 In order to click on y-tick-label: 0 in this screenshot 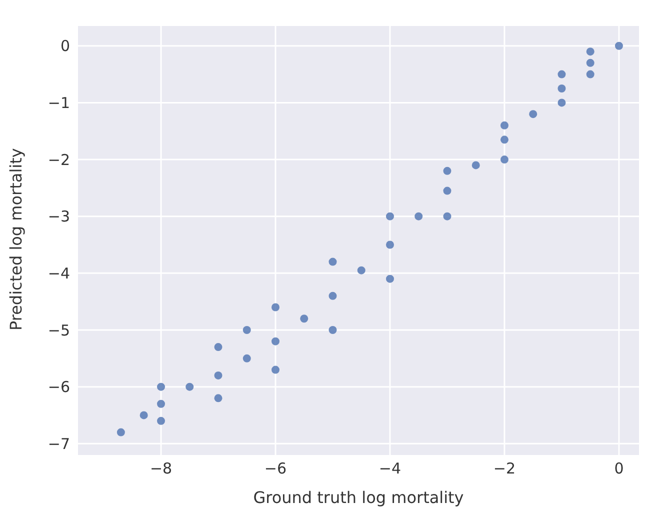, I will do `click(65, 46)`.